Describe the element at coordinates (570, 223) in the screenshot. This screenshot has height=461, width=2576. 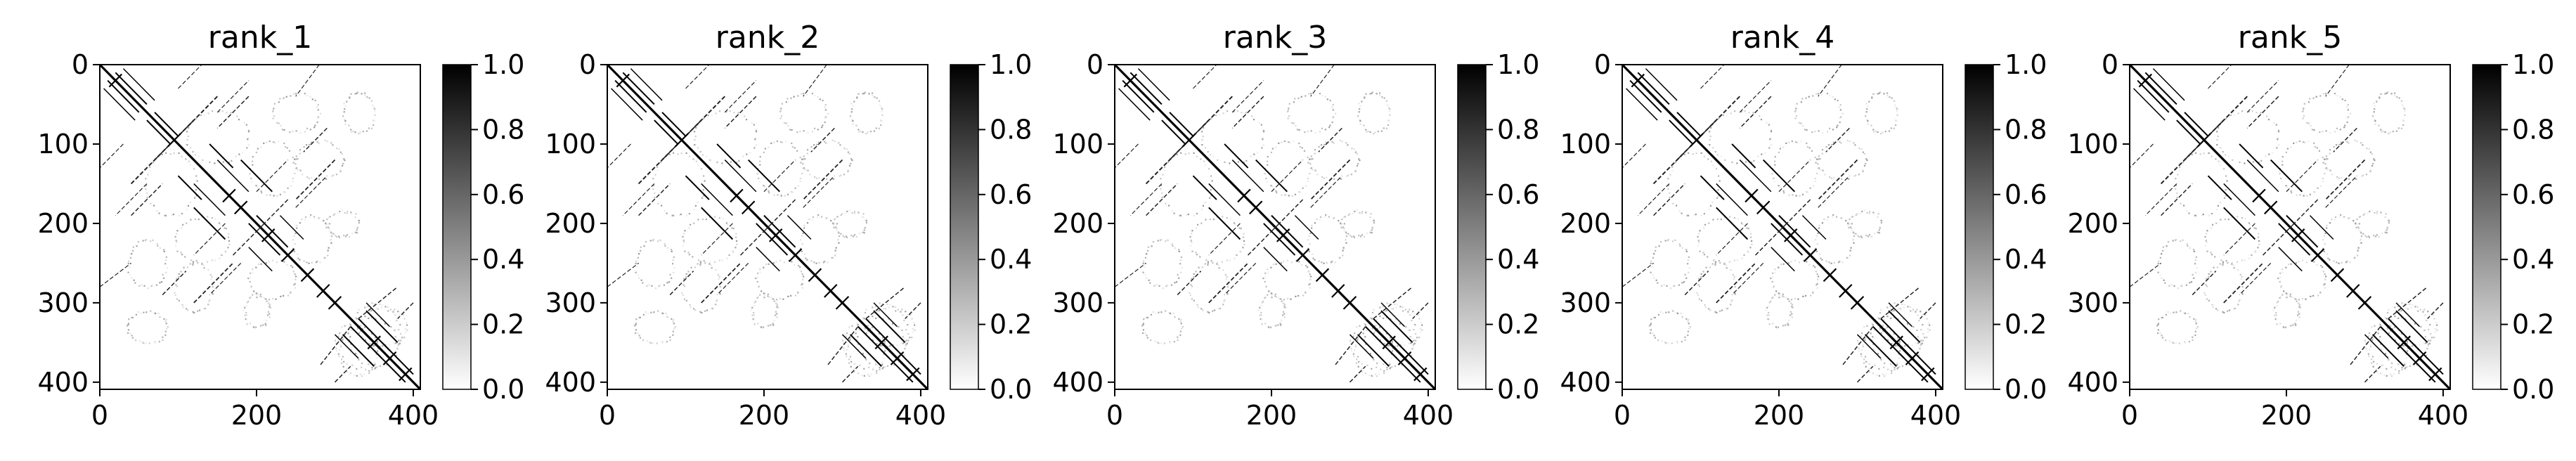
I see `y-tick-label: 200` at that location.